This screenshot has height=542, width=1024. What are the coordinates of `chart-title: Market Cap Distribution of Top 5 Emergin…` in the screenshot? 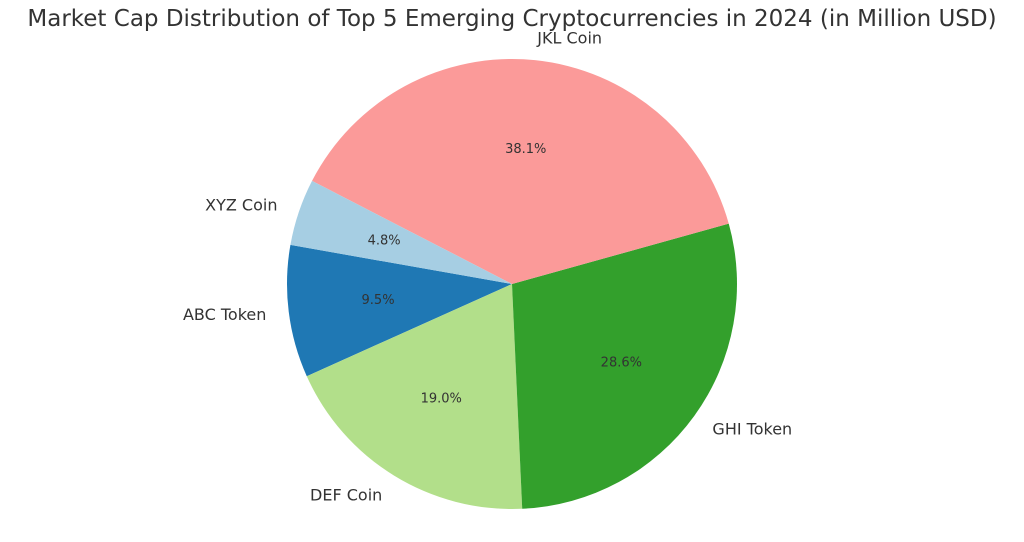 It's located at (512, 19).